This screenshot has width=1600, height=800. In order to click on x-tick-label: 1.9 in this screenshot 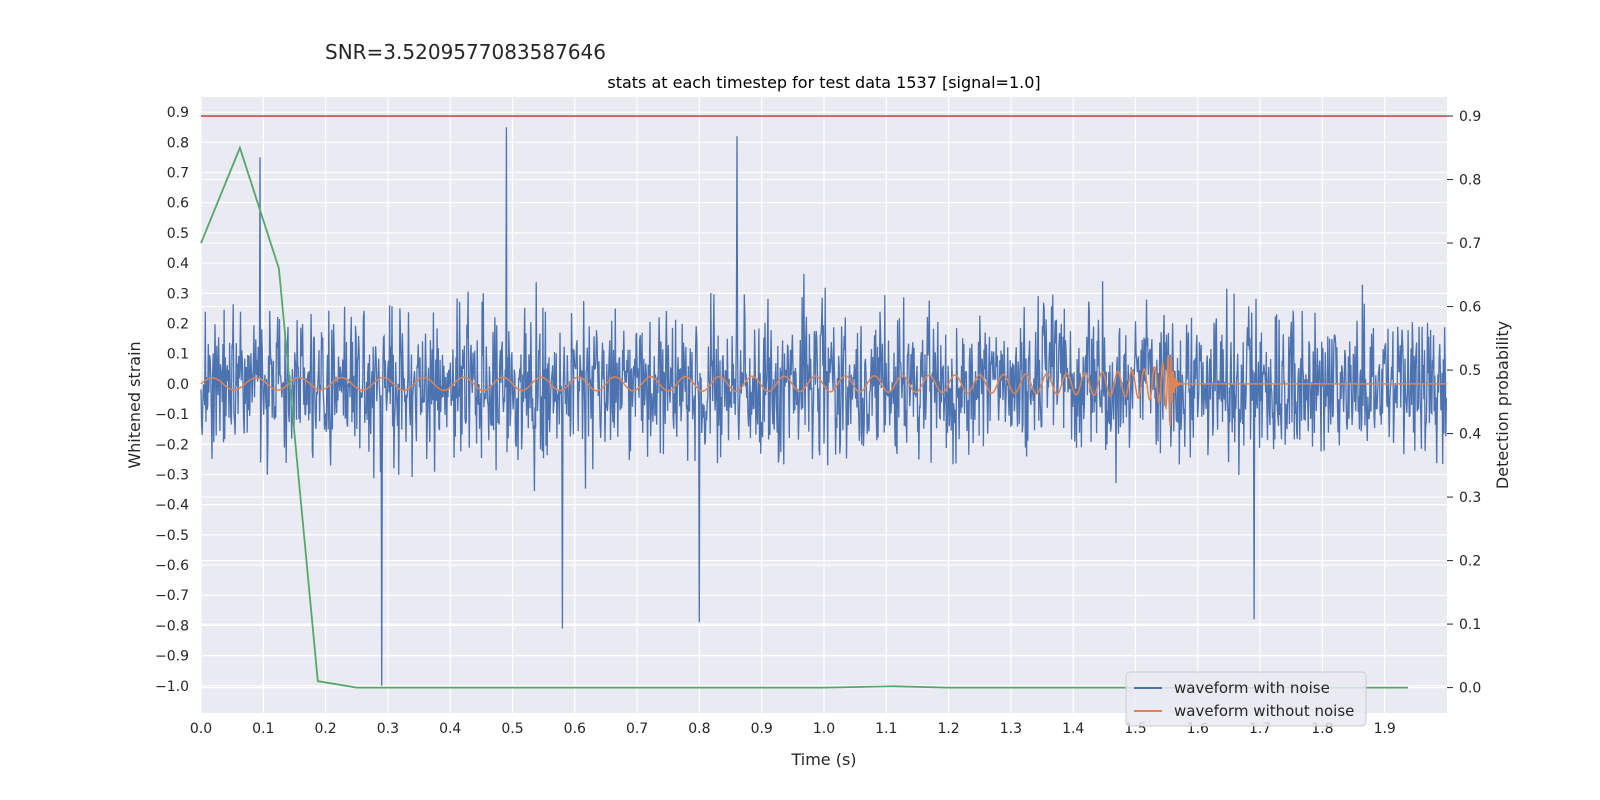, I will do `click(1385, 729)`.